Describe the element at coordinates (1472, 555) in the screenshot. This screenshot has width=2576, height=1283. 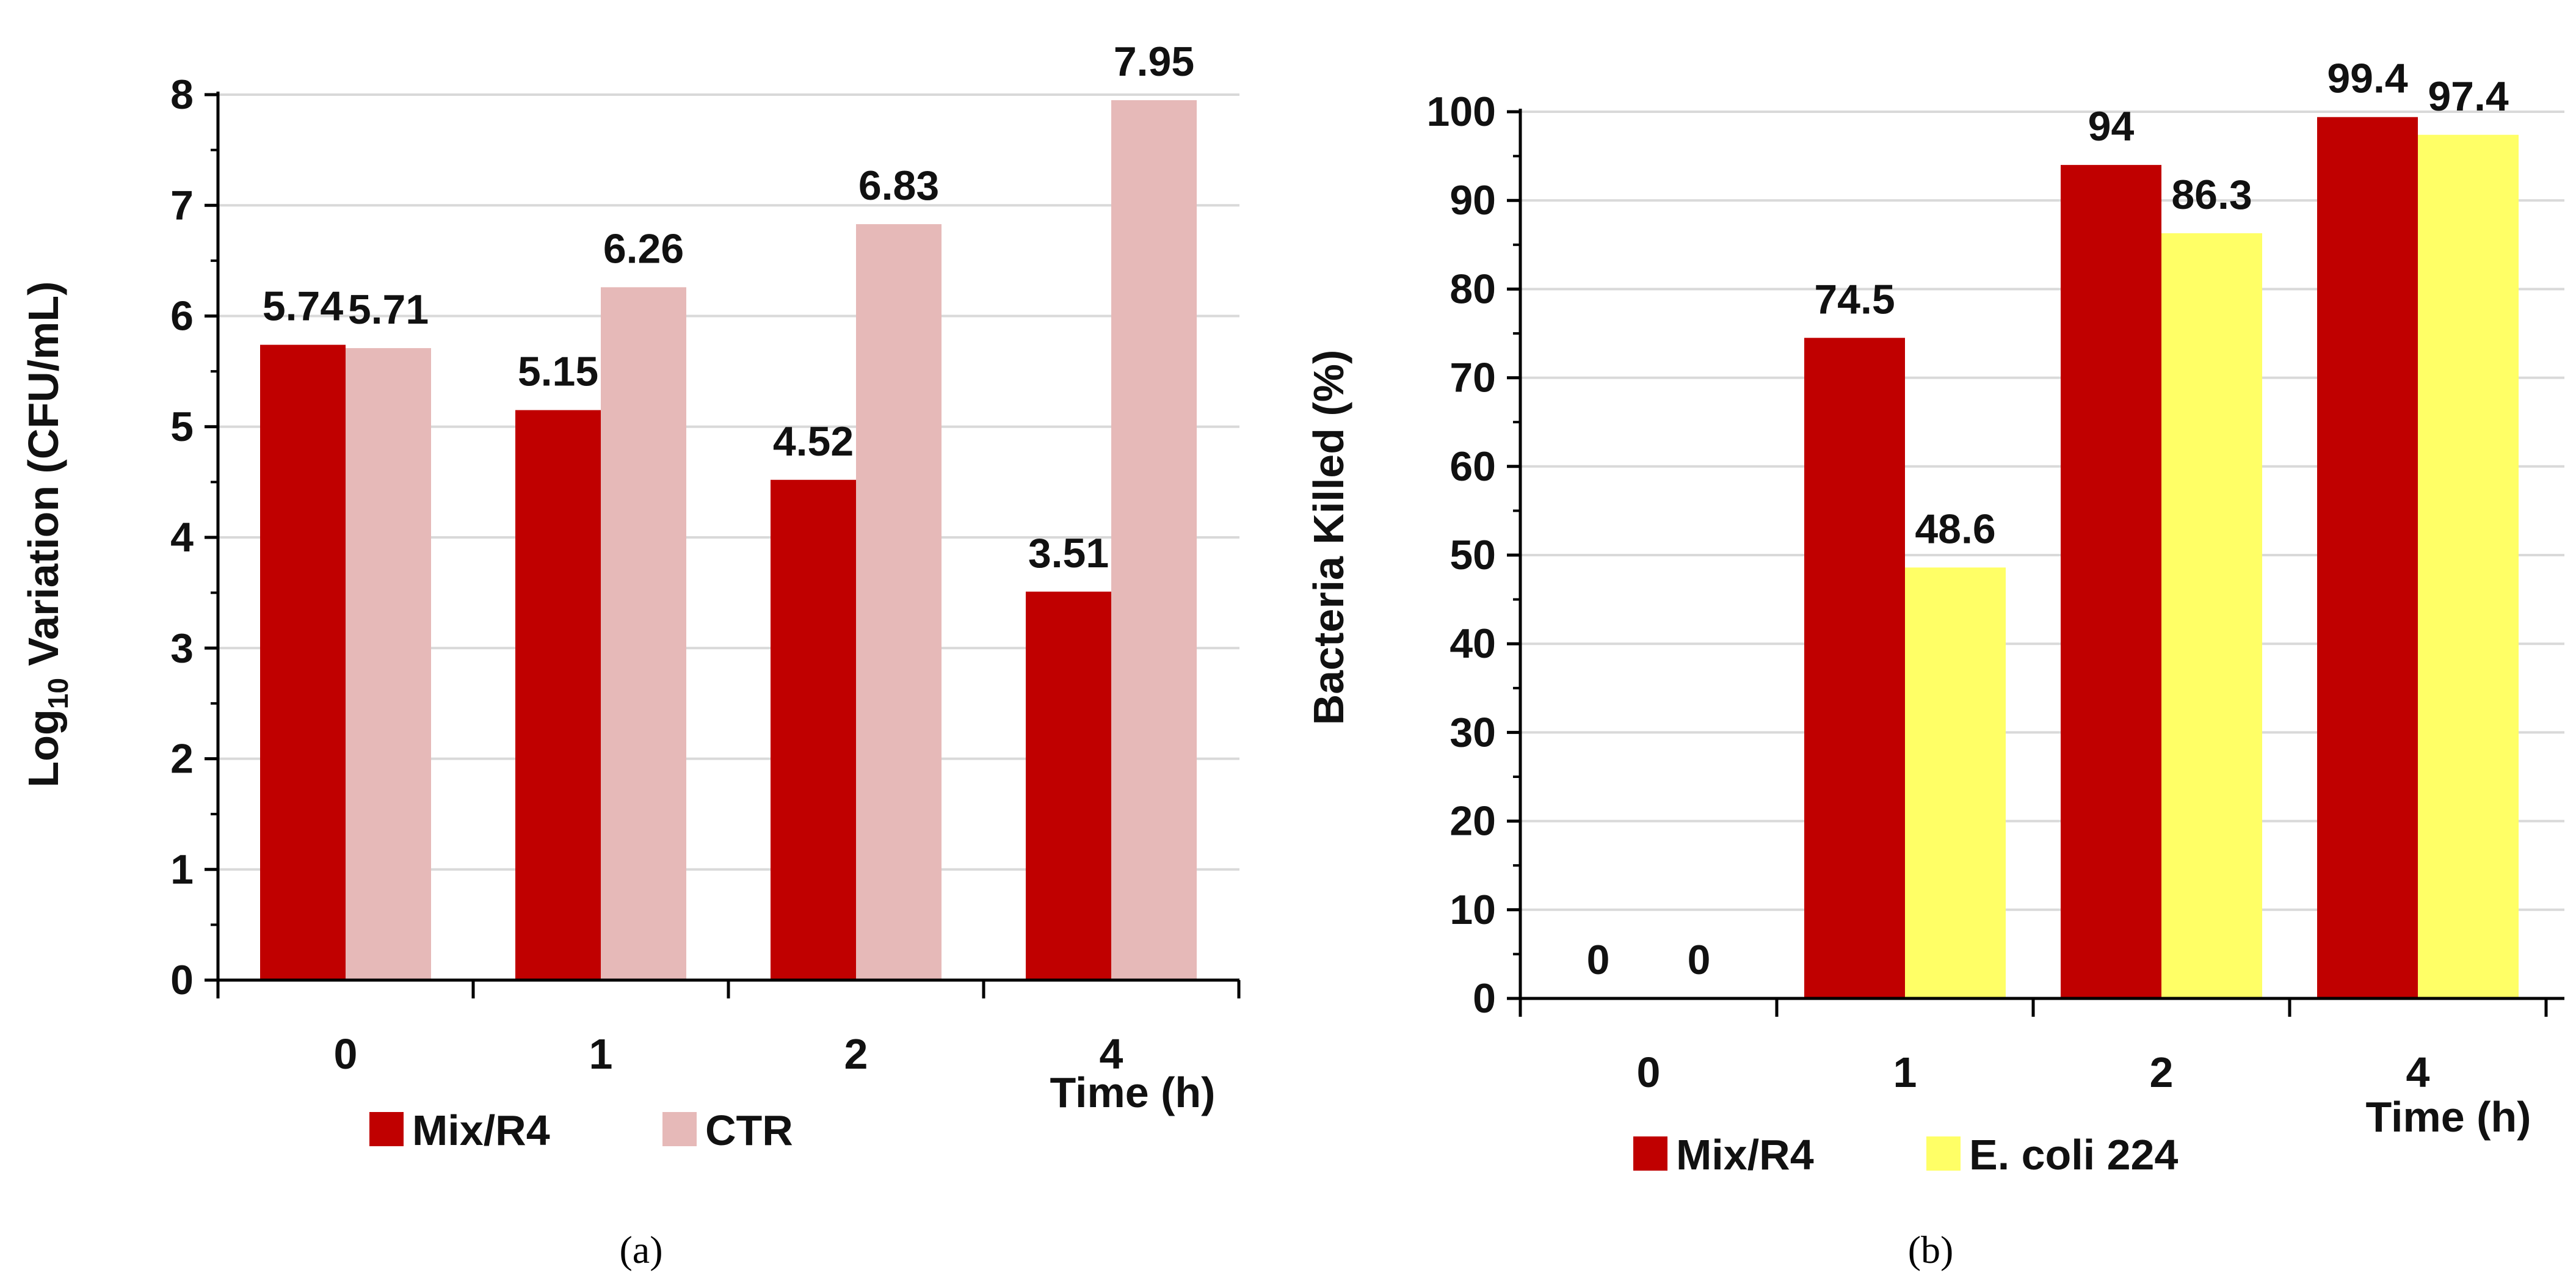
I see `y-tick-label: 50` at that location.